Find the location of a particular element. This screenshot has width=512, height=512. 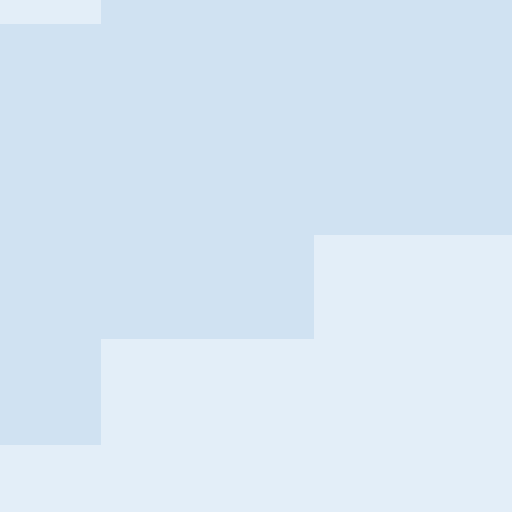

center-block is located at coordinates (157, 287).